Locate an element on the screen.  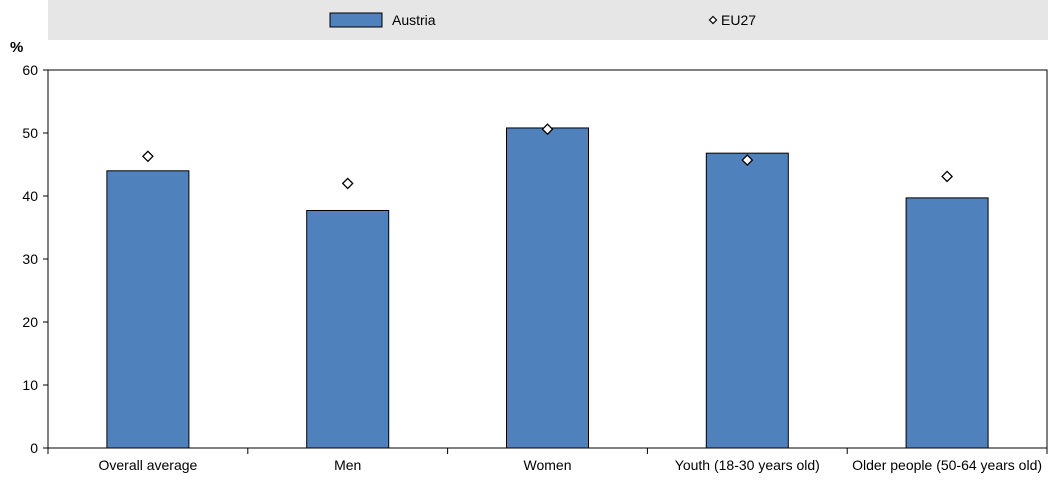
y-axis: 0 10 20 30 40 50 60 is located at coordinates (35, 259).